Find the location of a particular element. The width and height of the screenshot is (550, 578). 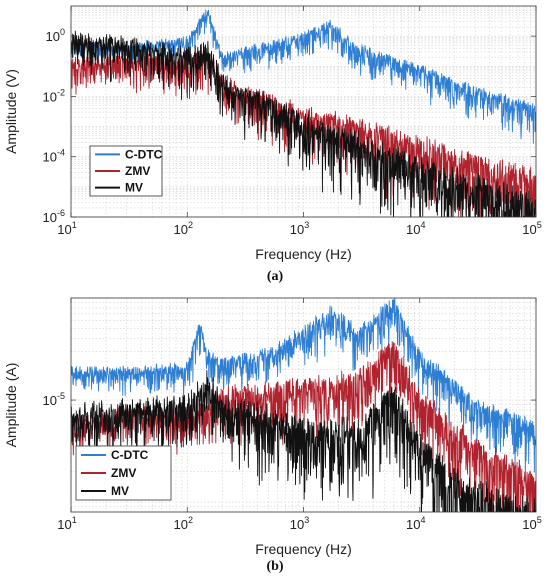

y-tick-label: 10⁻⁵ is located at coordinates (54, 399).